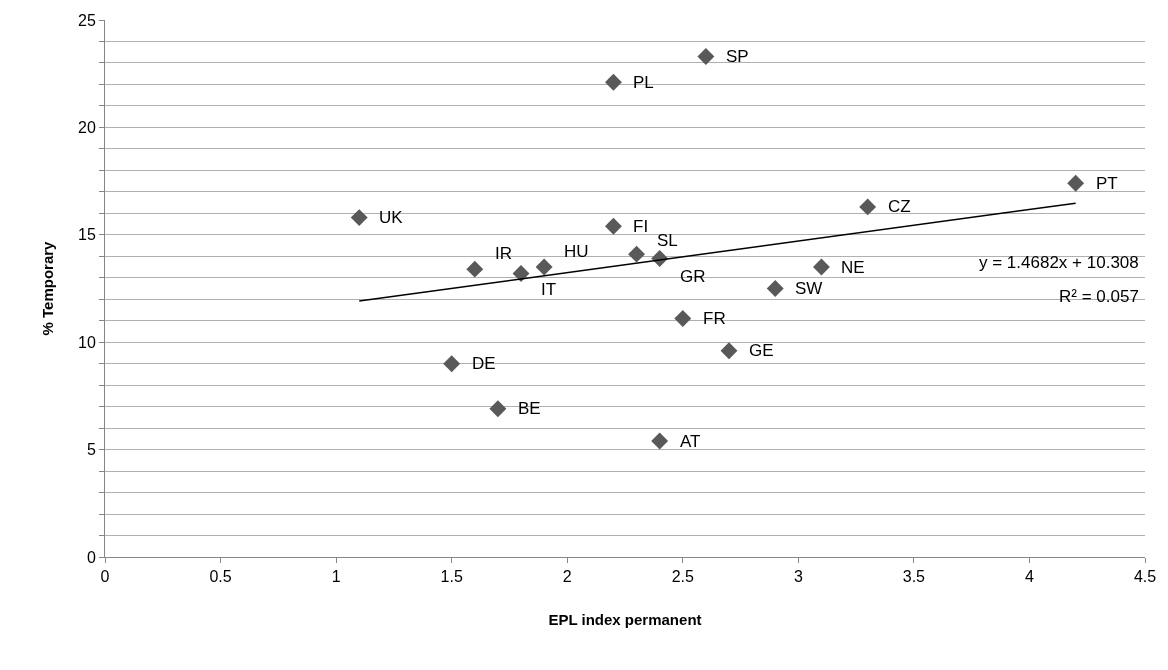 The image size is (1168, 670). What do you see at coordinates (798, 577) in the screenshot?
I see `x-tick-label: 3` at bounding box center [798, 577].